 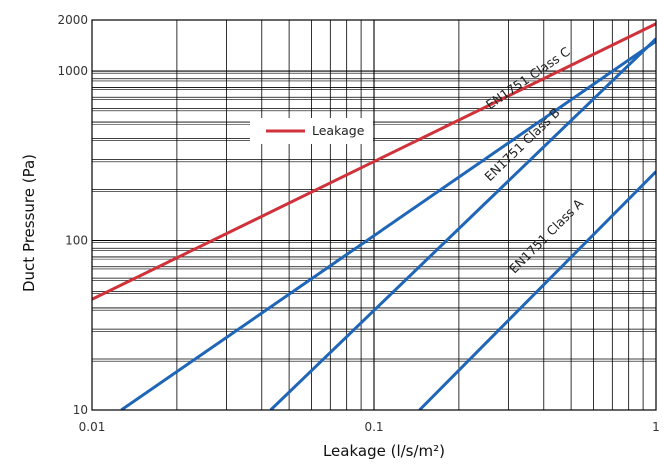 What do you see at coordinates (92, 427) in the screenshot?
I see `x-tick-label: 0.01` at bounding box center [92, 427].